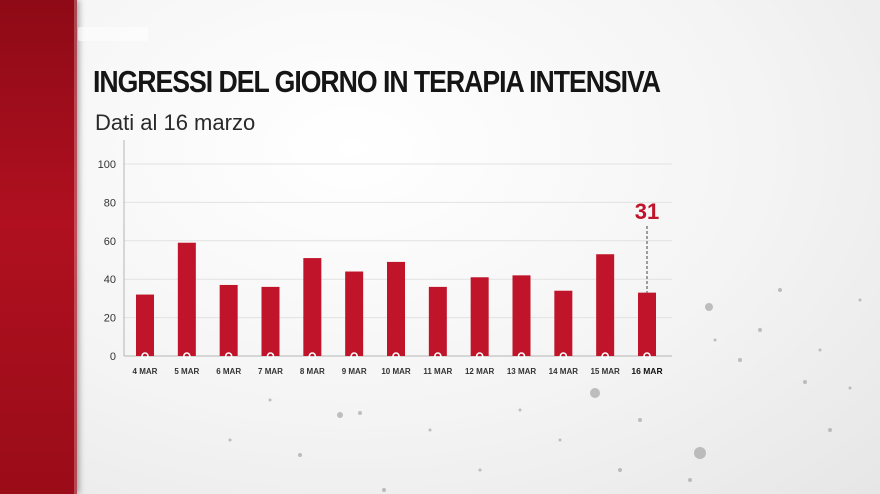  I want to click on y-axis: 0 20 40 60 80 100, so click(107, 261).